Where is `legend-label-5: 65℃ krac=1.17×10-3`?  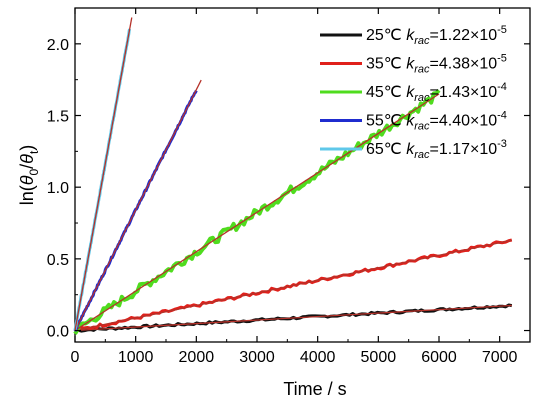 legend-label-5: 65℃ krac=1.17×10-3 is located at coordinates (436, 149).